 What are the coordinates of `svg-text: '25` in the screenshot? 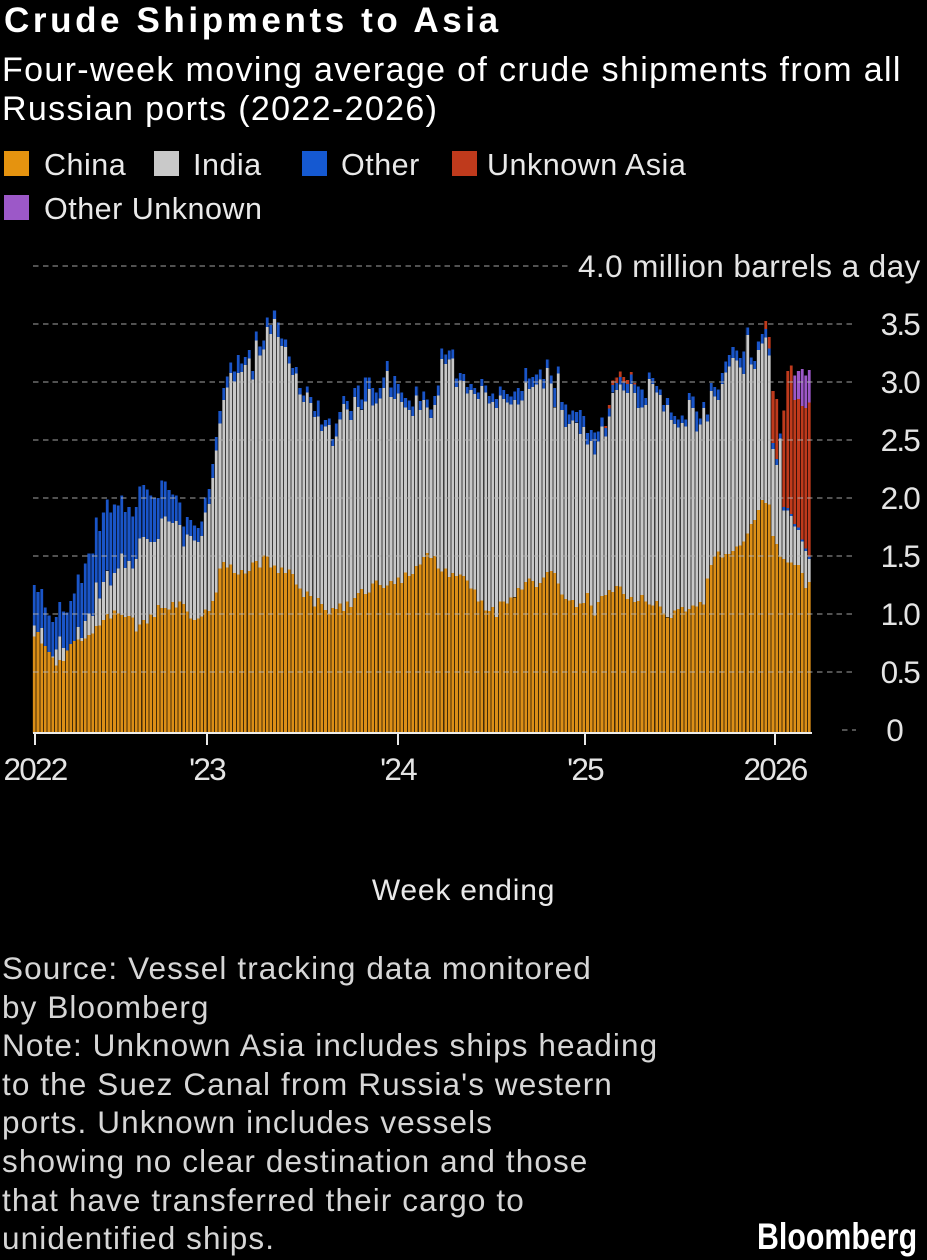 It's located at (585, 769).